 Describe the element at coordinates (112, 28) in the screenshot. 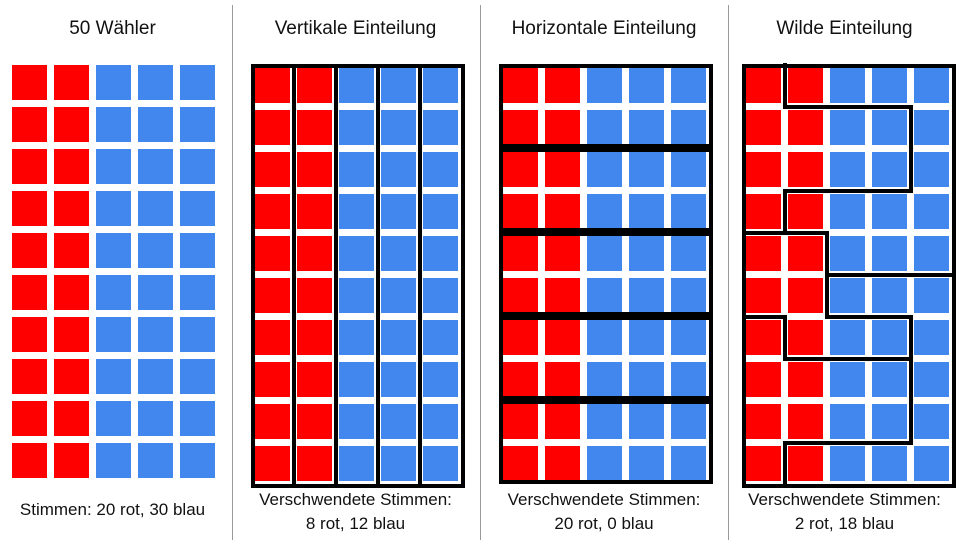

I see `panel-title: 50 Wähler` at that location.